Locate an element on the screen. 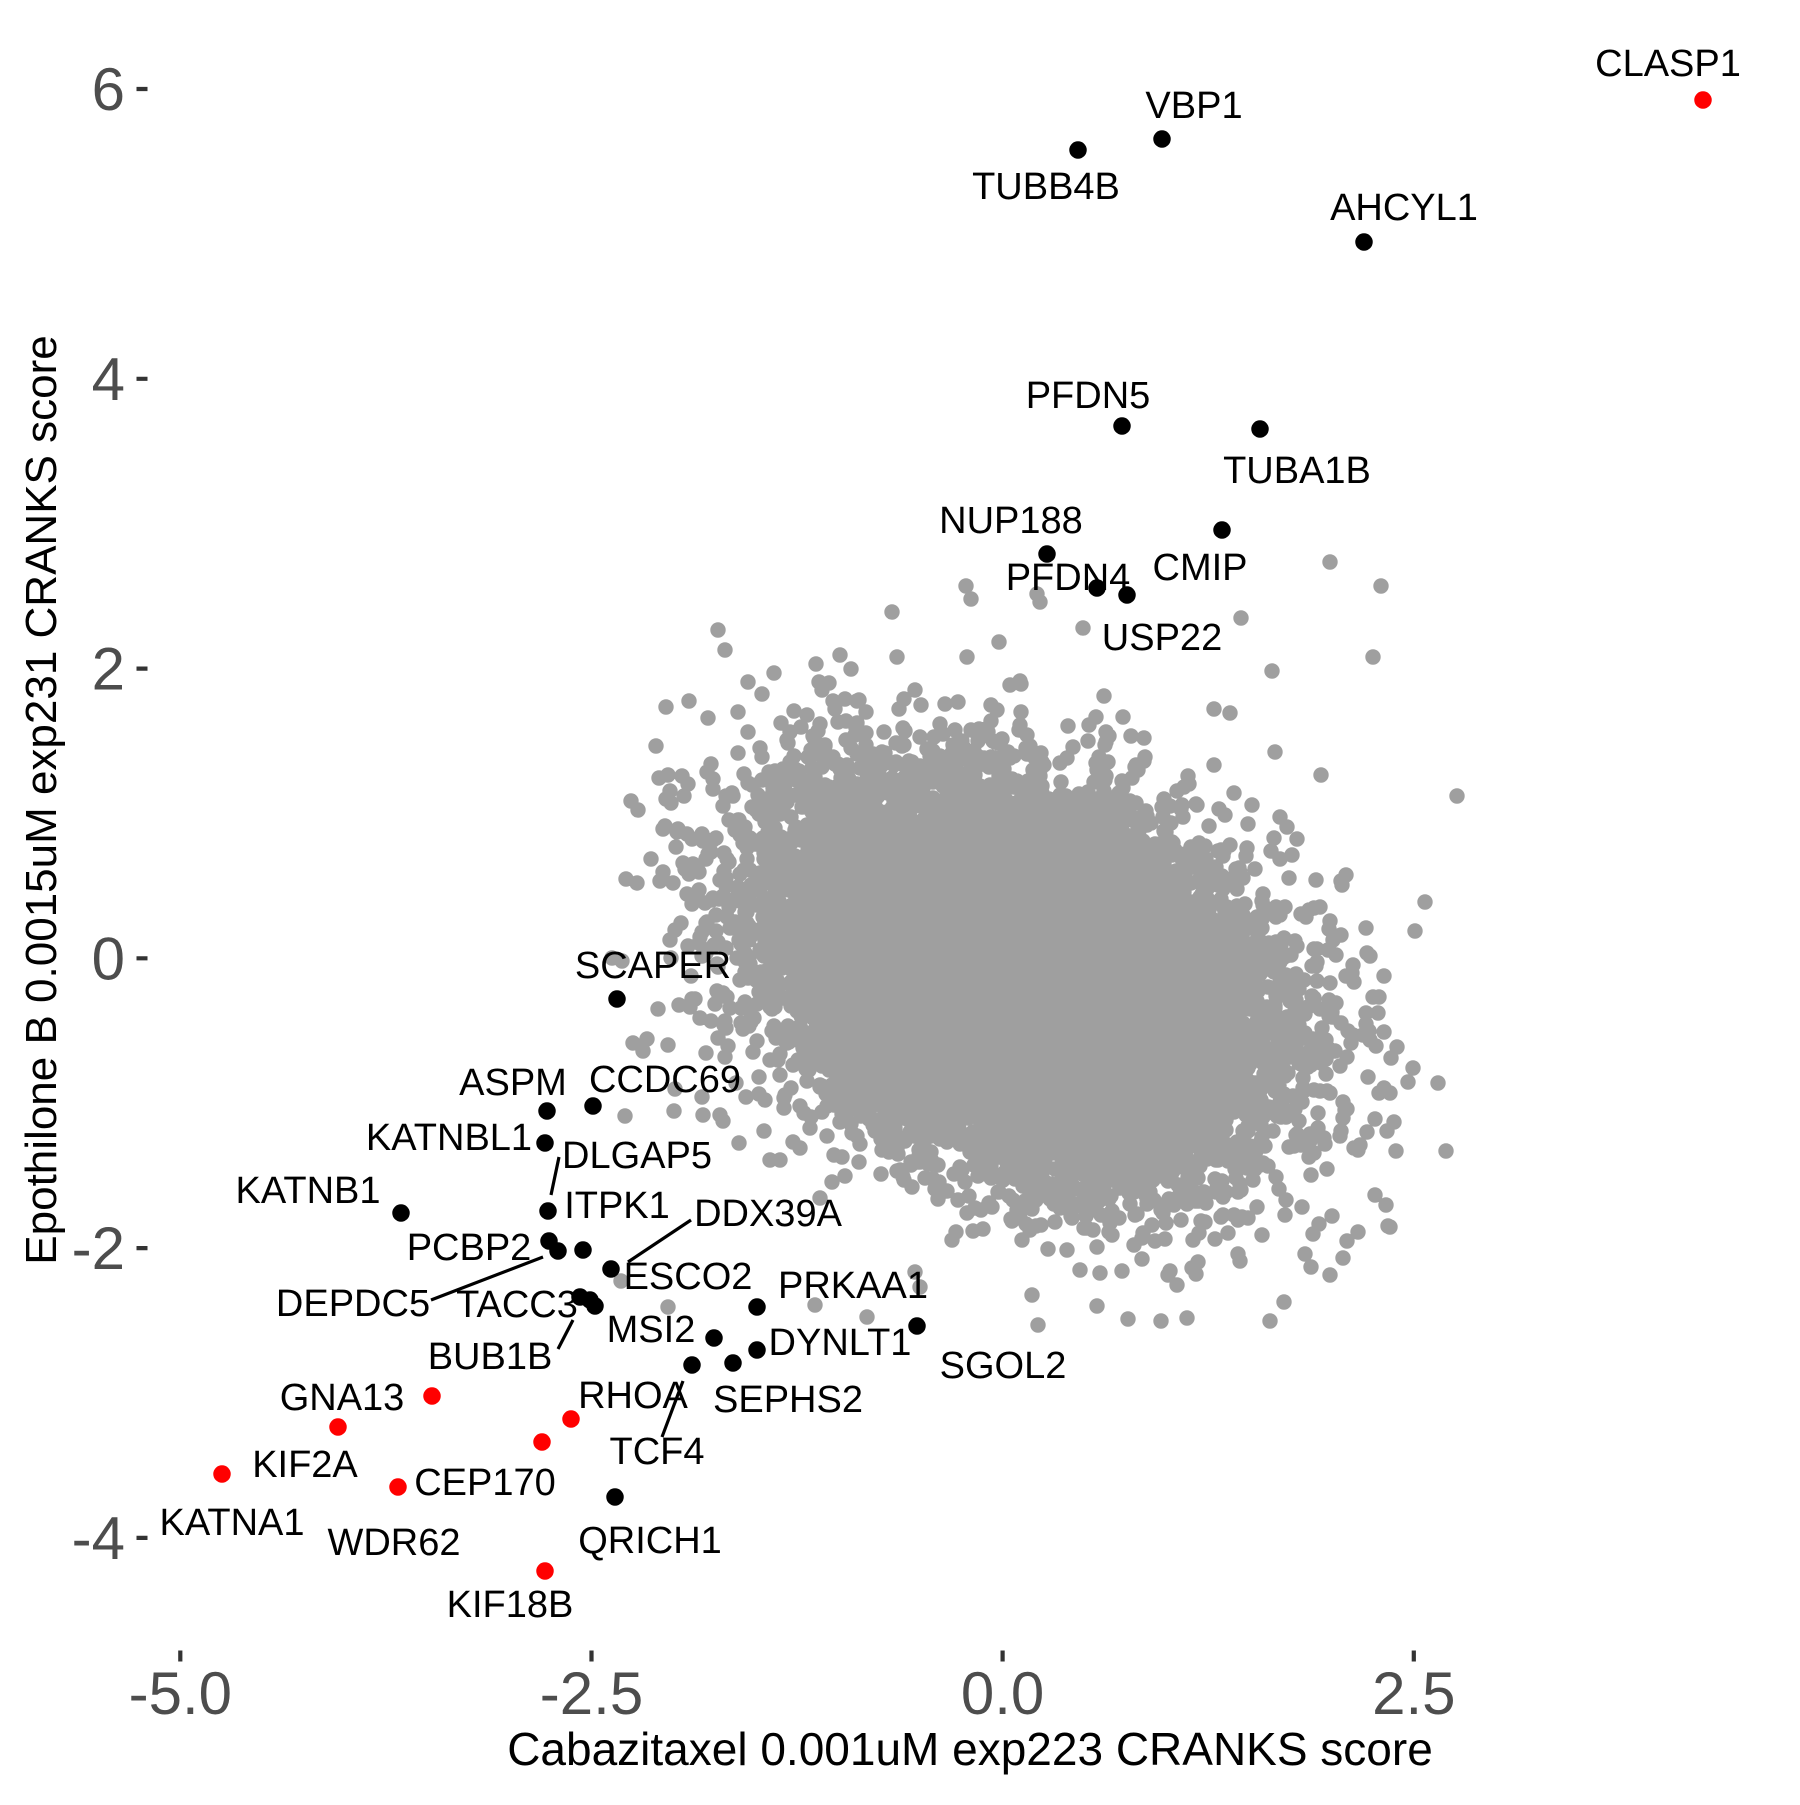  svg-text: TCF4 is located at coordinates (657, 1452).